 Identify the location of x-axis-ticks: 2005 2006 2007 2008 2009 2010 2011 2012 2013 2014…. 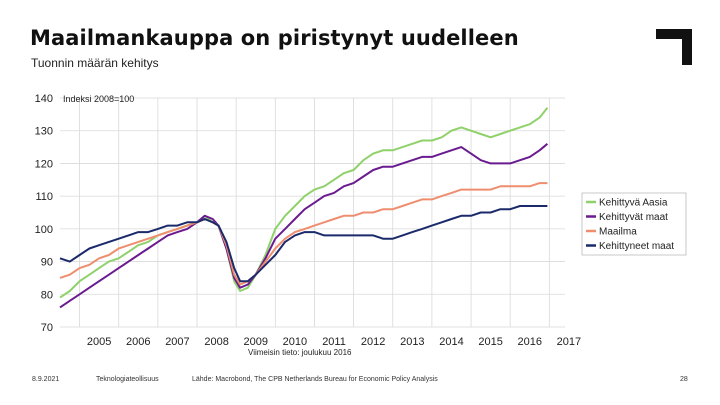
(334, 342).